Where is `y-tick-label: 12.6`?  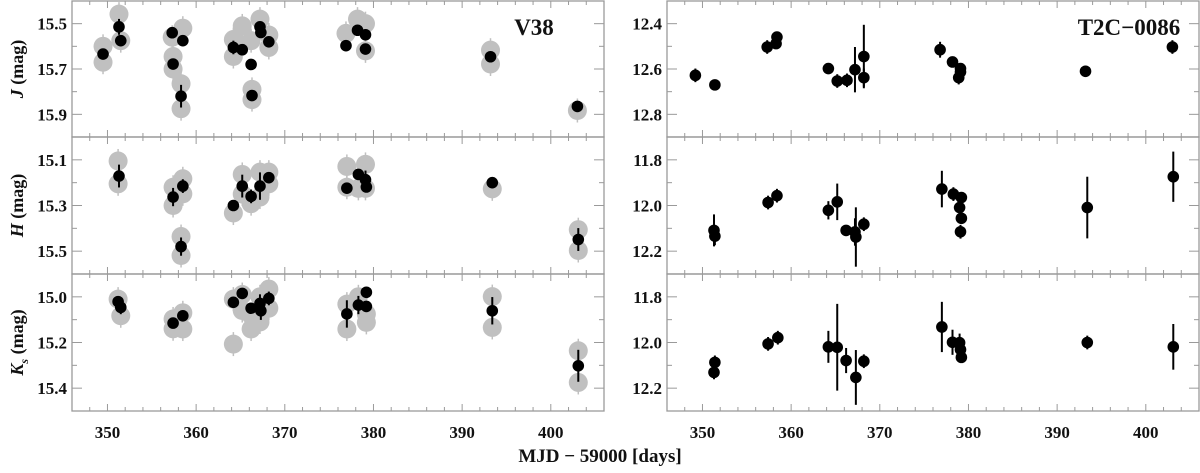
y-tick-label: 12.6 is located at coordinates (647, 69).